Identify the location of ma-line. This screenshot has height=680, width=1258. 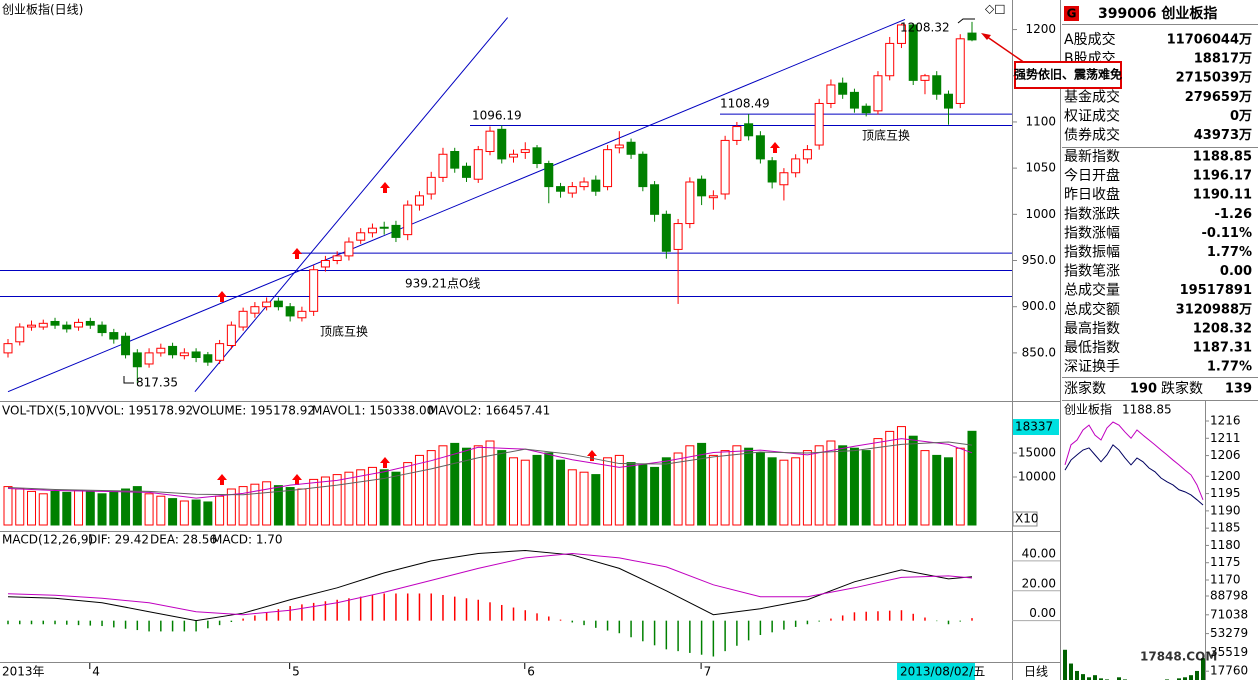
(490, 468).